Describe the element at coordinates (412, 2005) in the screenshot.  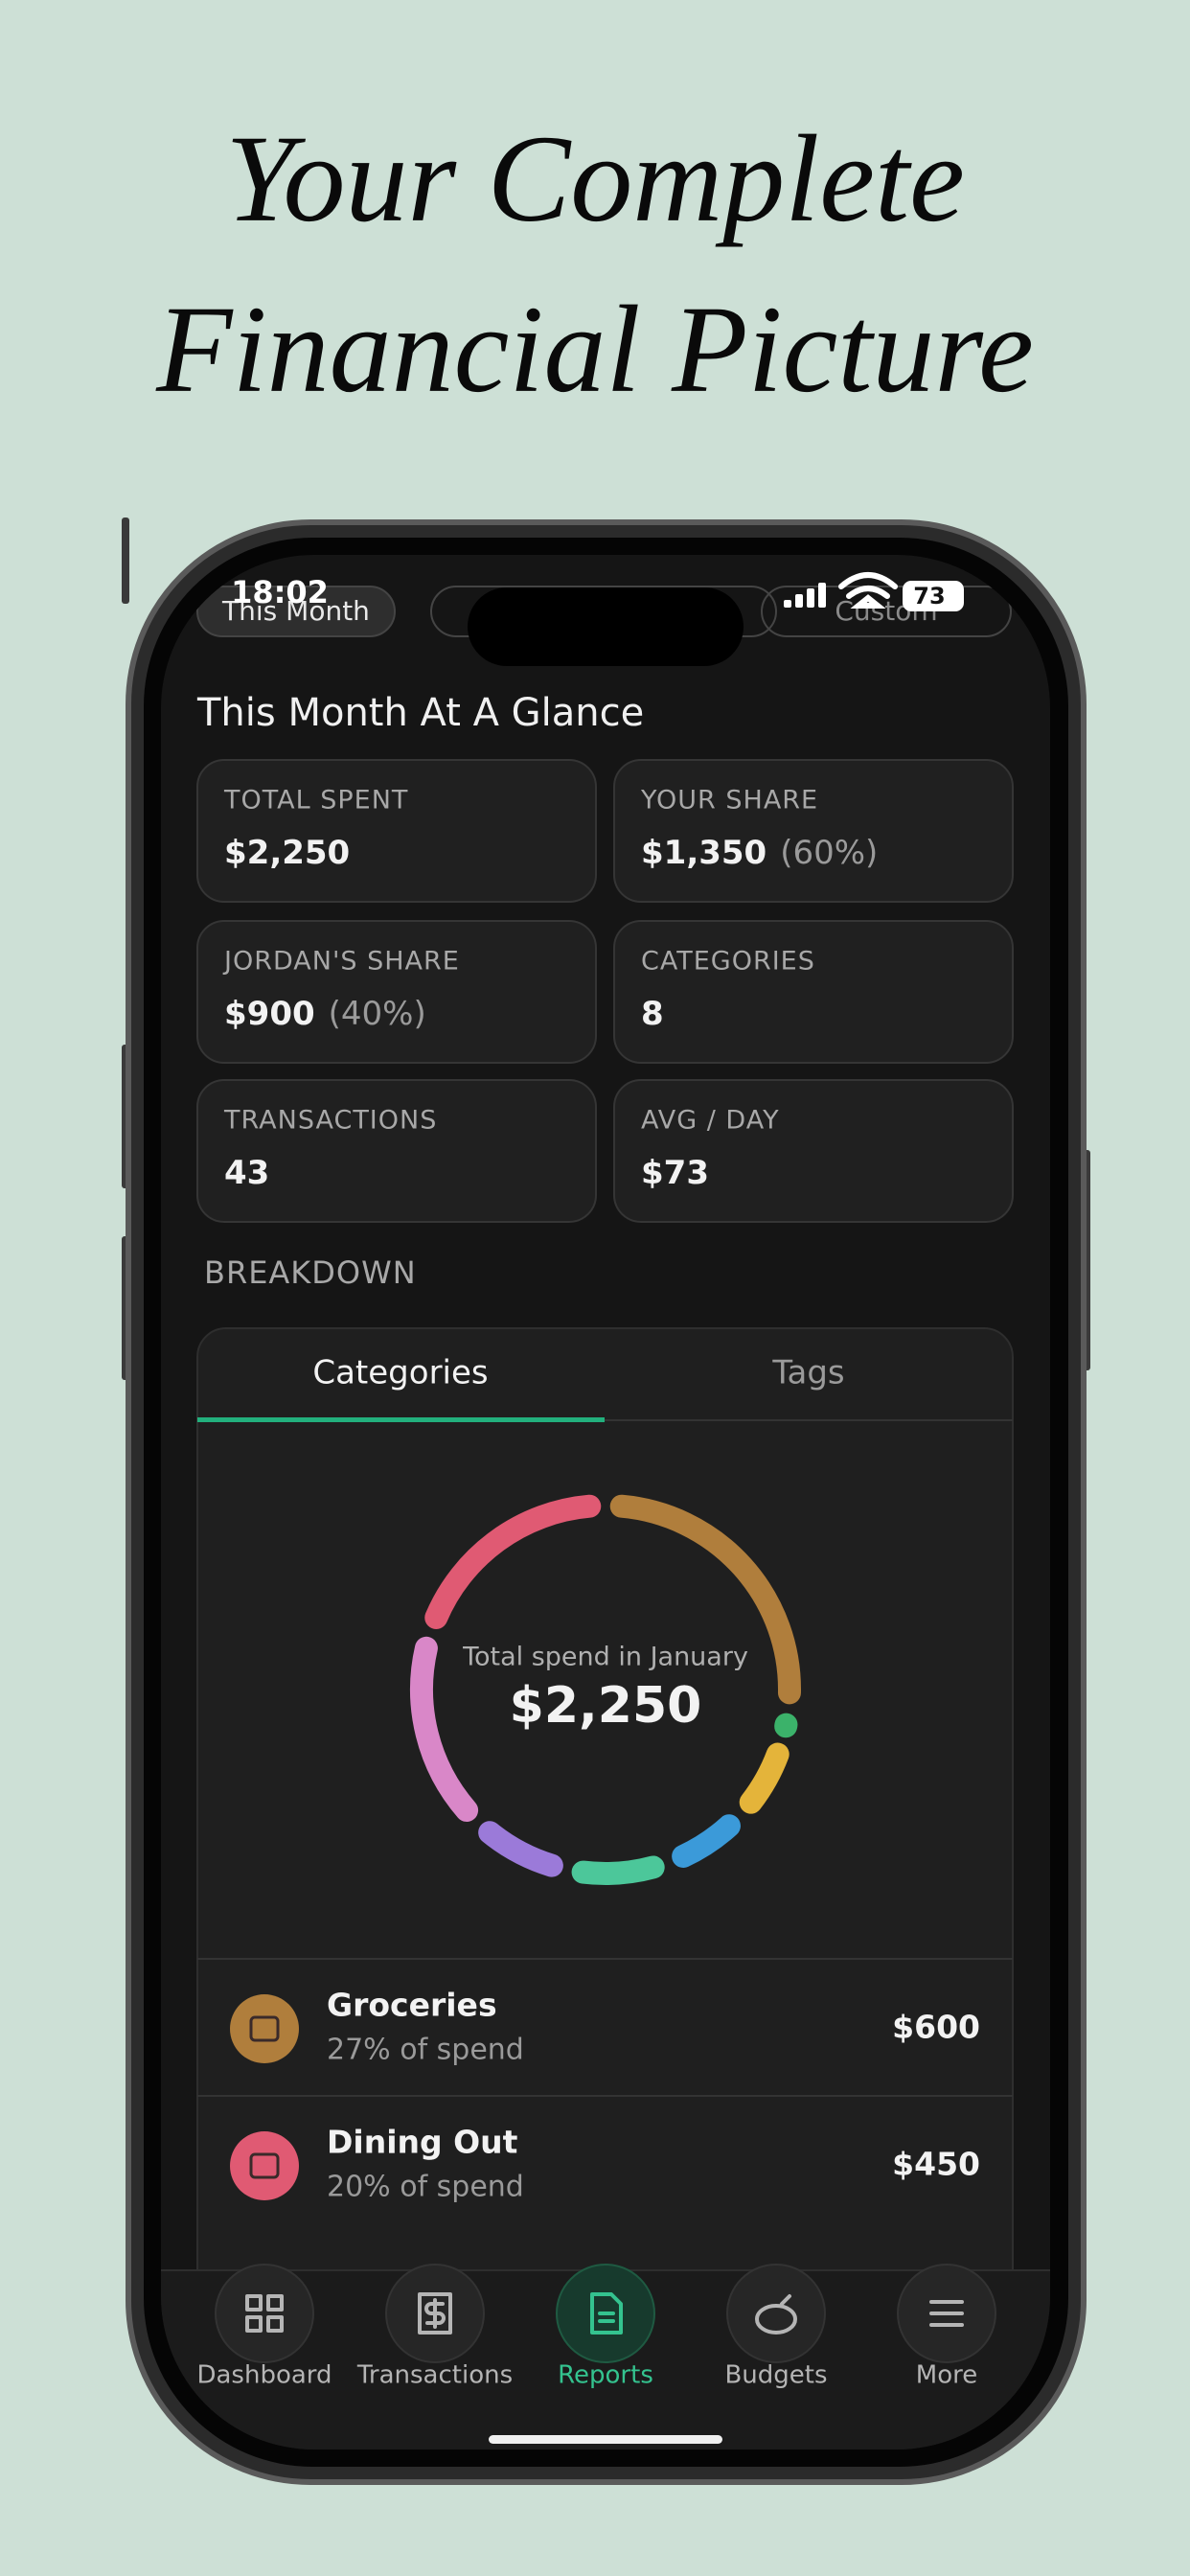
I see `category-name: Groceries` at that location.